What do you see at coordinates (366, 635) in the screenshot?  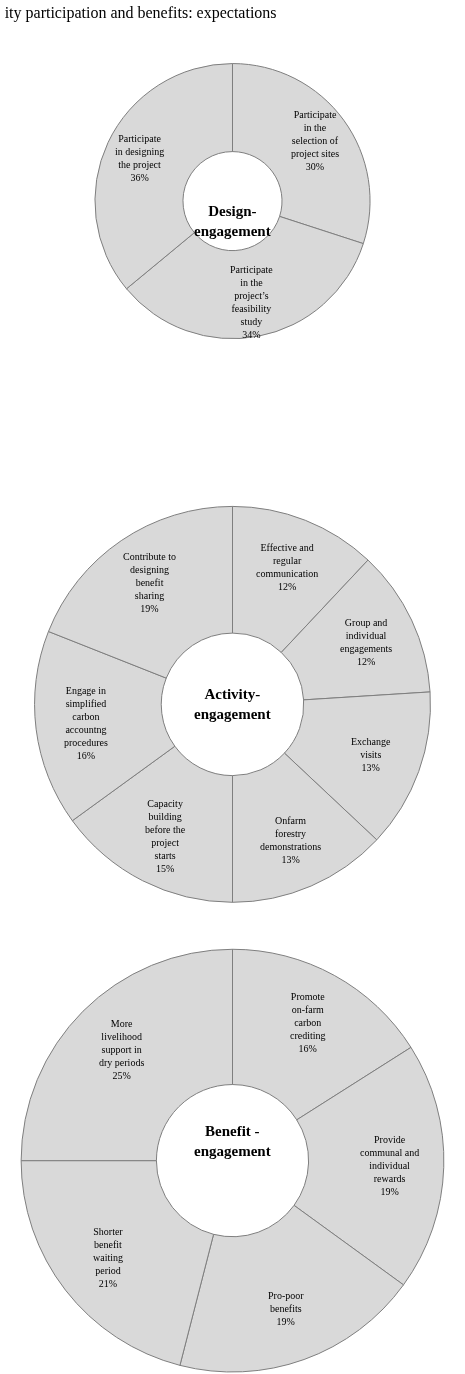 I see `slice-label: Group and individual engagements` at bounding box center [366, 635].